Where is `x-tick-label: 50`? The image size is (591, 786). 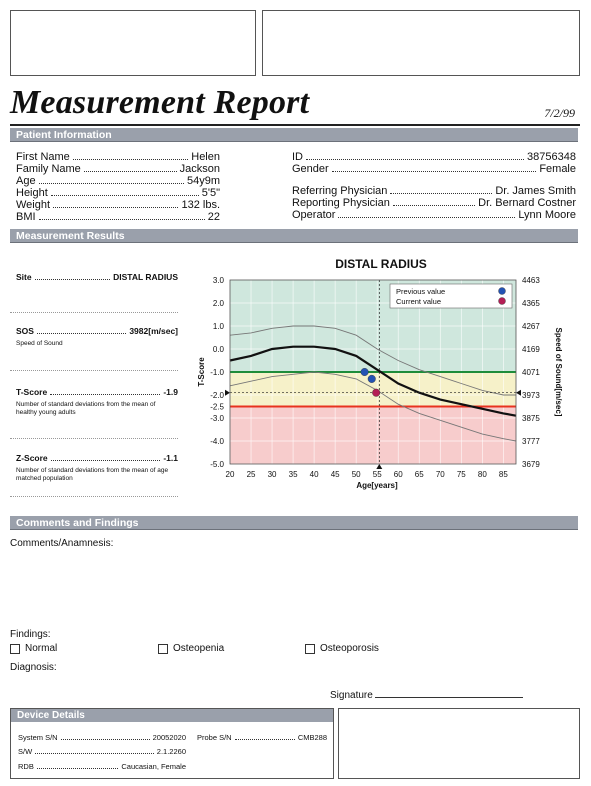 x-tick-label: 50 is located at coordinates (356, 474).